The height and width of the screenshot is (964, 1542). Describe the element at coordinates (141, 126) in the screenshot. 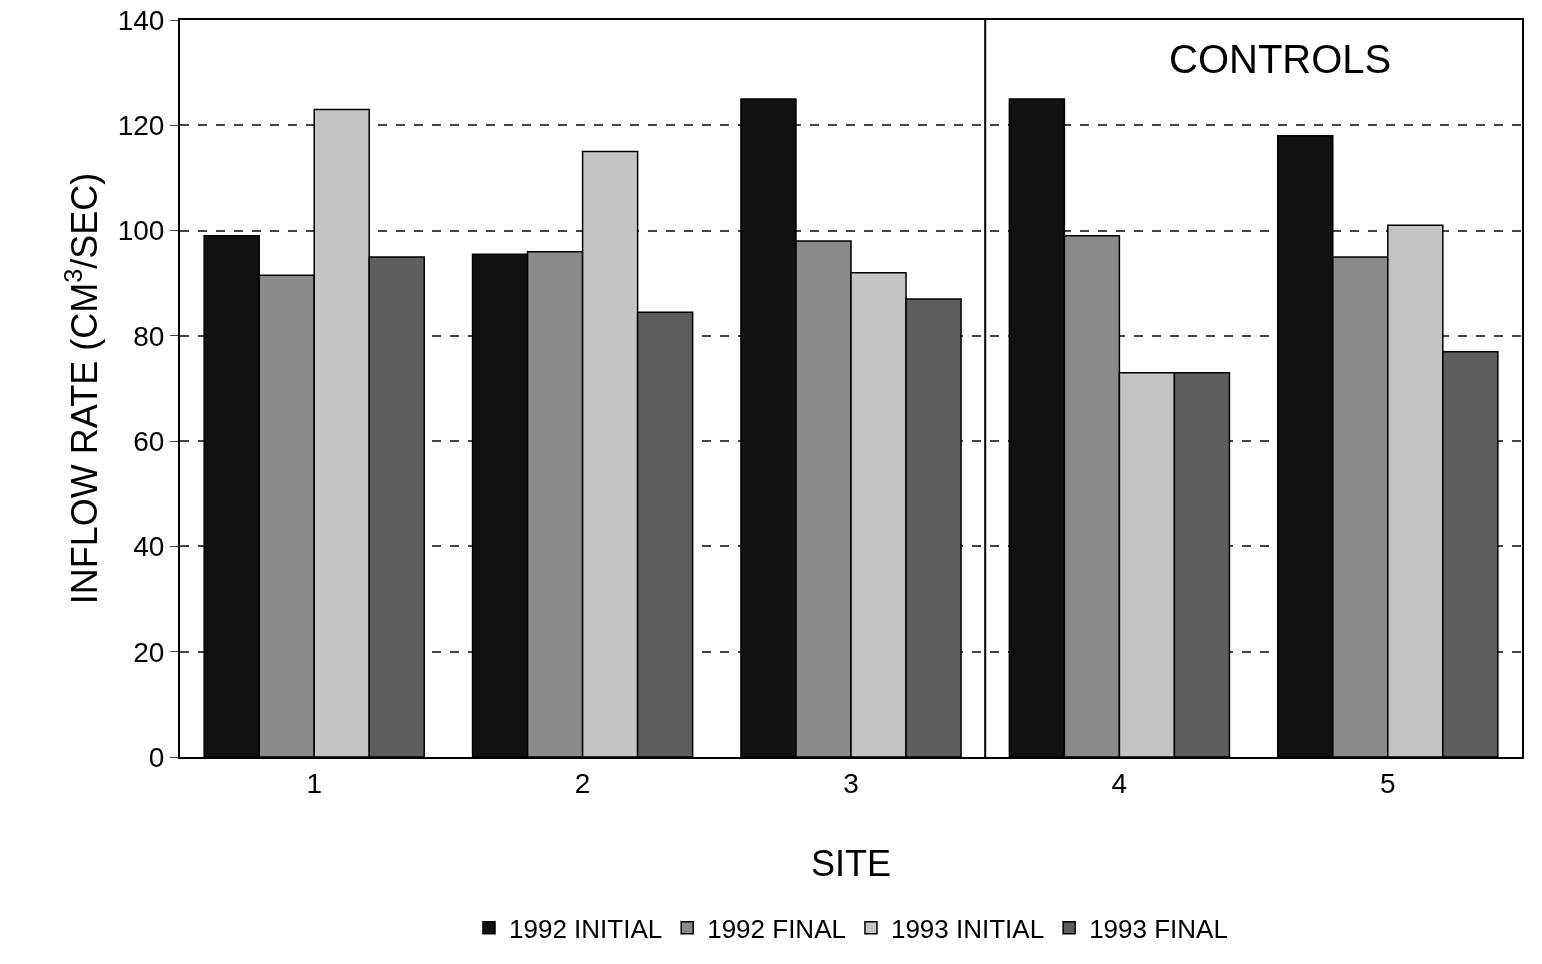

I see `y-tick-label: 120` at that location.